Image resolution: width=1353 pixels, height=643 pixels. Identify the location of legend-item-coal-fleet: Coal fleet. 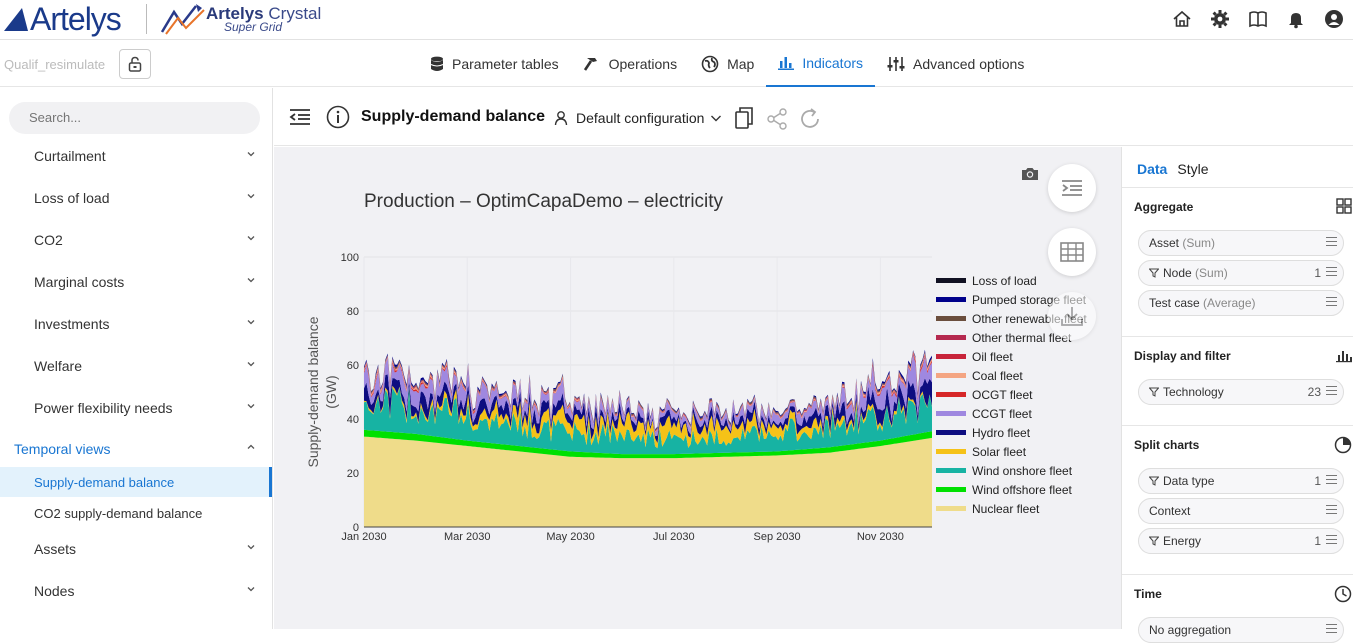
(1011, 375).